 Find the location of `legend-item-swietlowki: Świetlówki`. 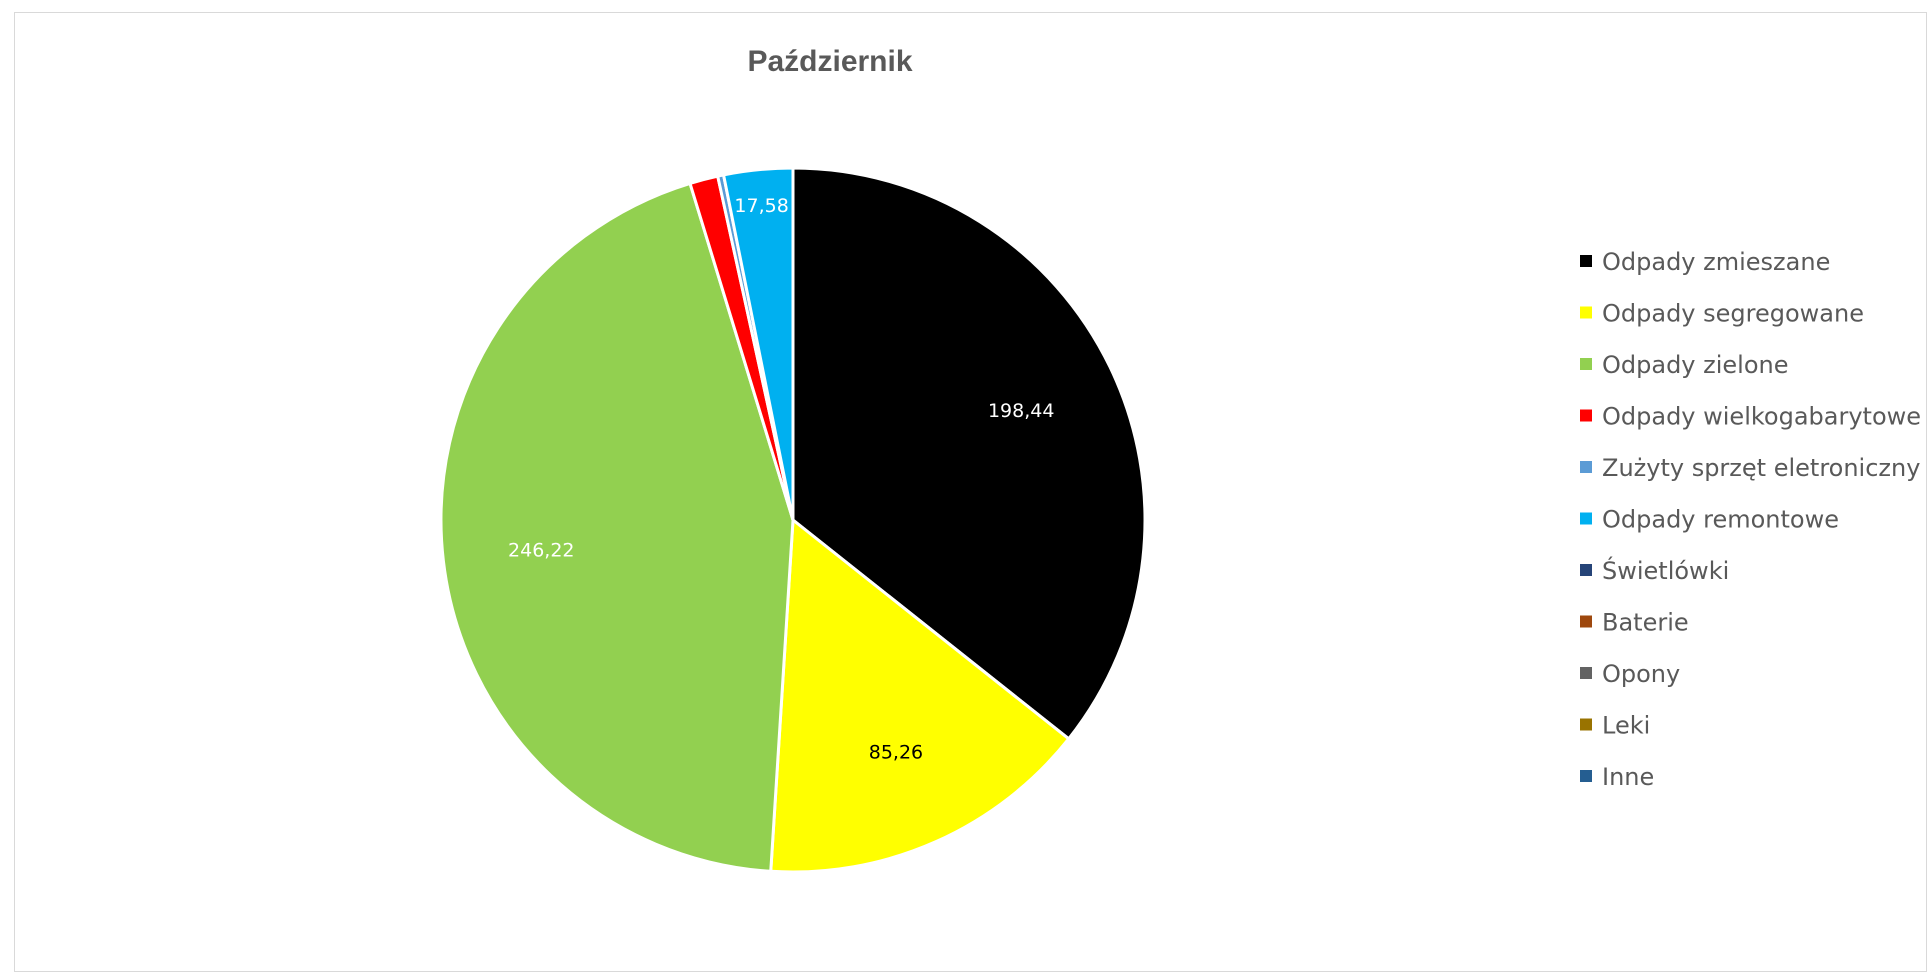

legend-item-swietlowki: Świetlówki is located at coordinates (1654, 570).